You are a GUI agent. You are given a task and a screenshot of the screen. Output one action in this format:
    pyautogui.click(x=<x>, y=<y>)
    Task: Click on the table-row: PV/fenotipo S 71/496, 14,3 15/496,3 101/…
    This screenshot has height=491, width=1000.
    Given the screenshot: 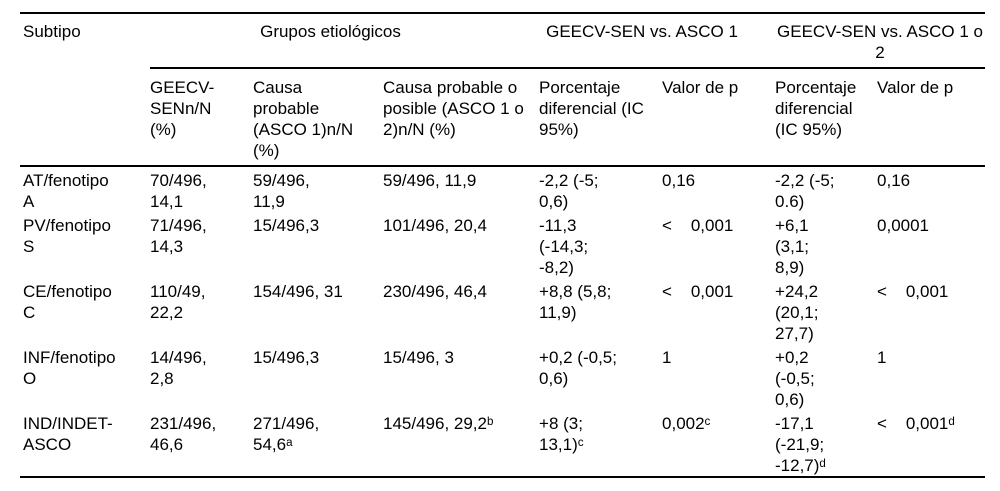 What is the action you would take?
    pyautogui.click(x=502, y=245)
    